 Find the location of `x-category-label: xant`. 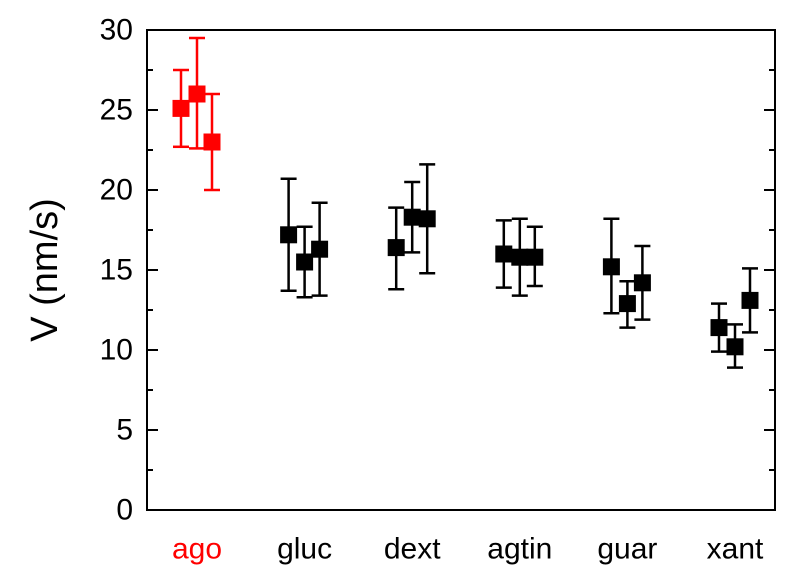

x-category-label: xant is located at coordinates (735, 549).